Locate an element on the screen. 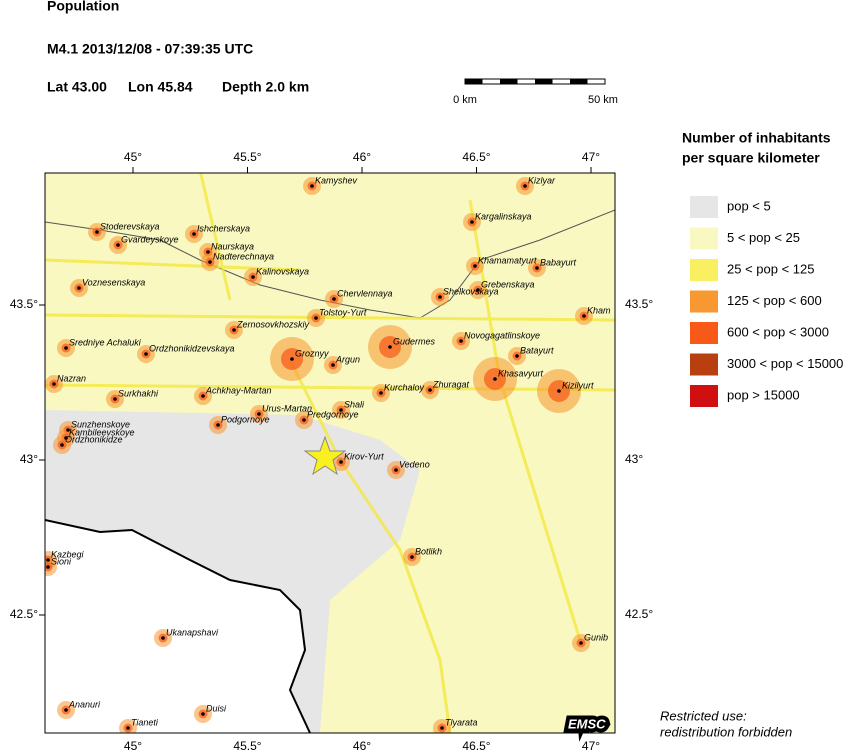  town-label: Stoderevskaya is located at coordinates (130, 226).